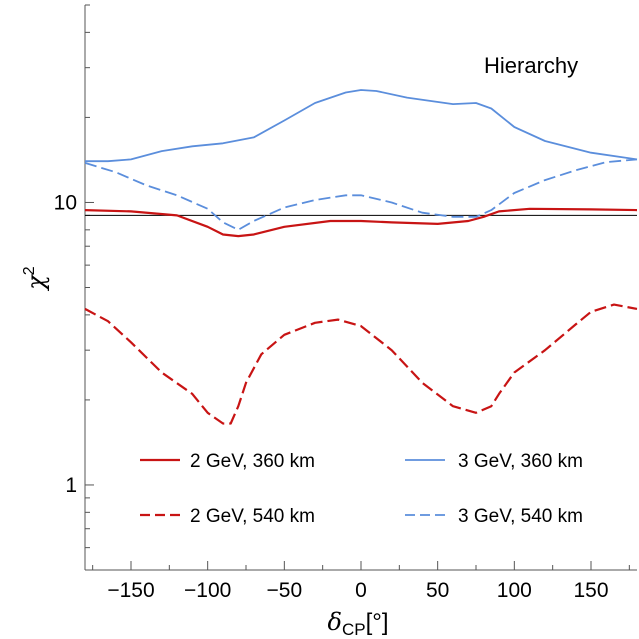  What do you see at coordinates (361, 590) in the screenshot?
I see `x-tick-label: 0` at bounding box center [361, 590].